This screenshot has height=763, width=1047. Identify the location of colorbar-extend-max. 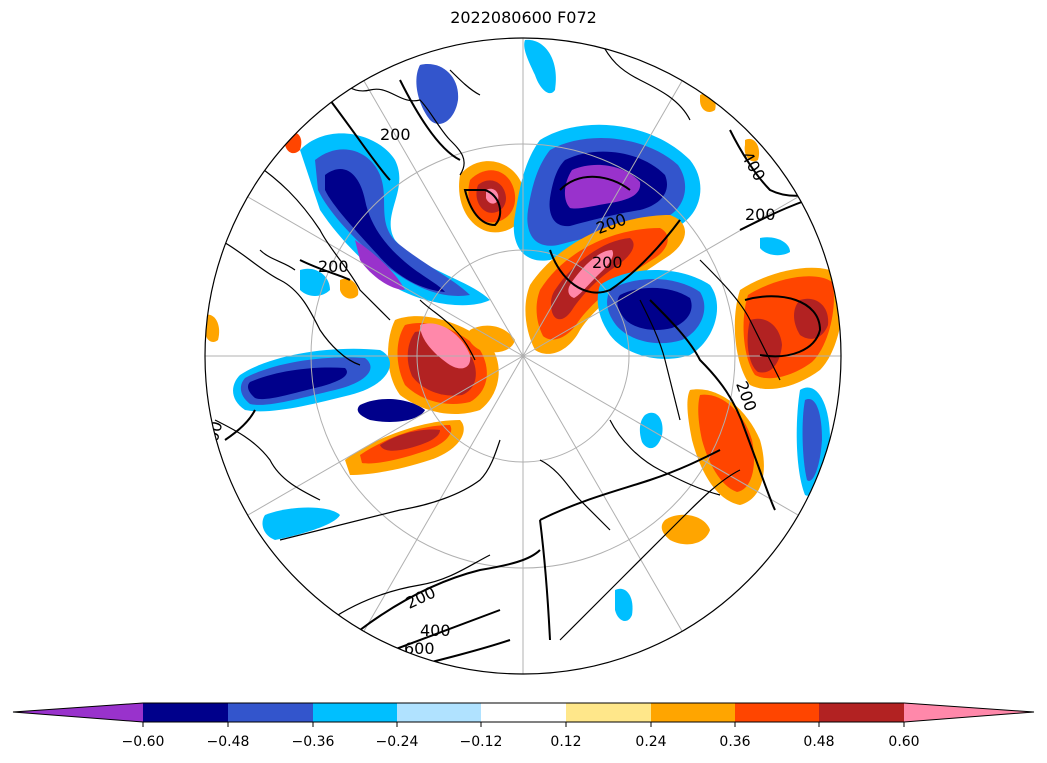
(969, 712).